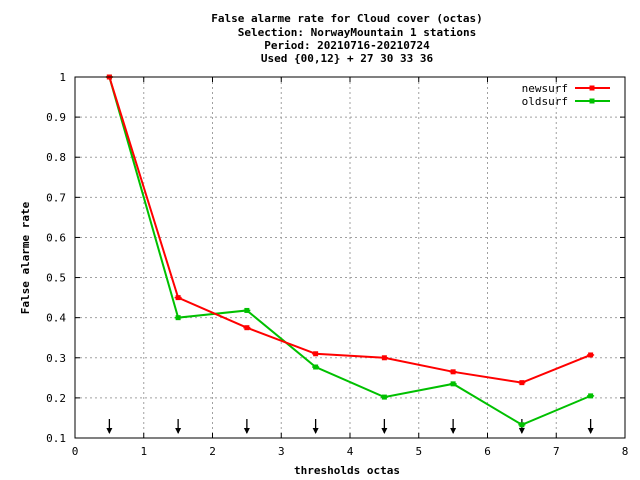 The image size is (640, 480). Describe the element at coordinates (25, 257) in the screenshot. I see `y-axis-label: False alarme rate` at that location.